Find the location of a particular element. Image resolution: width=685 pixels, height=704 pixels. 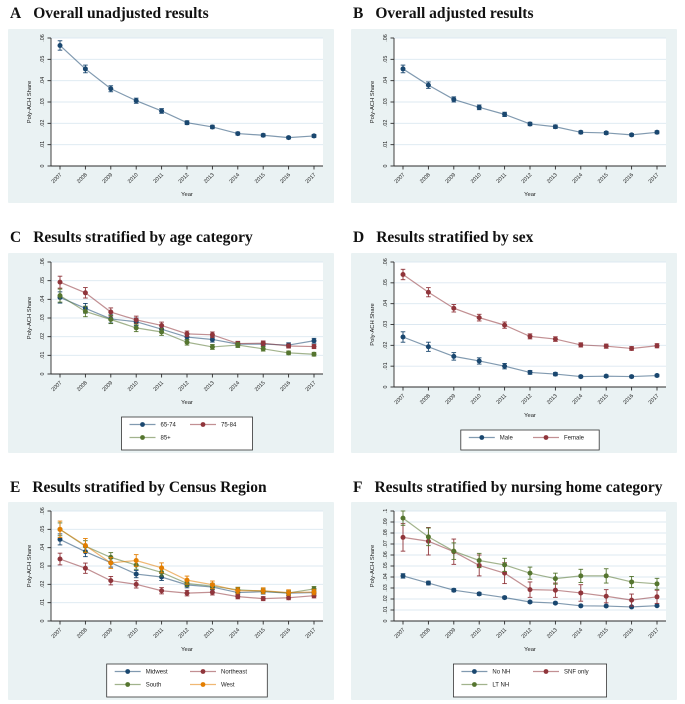

panel-d-letter: D is located at coordinates (359, 237).